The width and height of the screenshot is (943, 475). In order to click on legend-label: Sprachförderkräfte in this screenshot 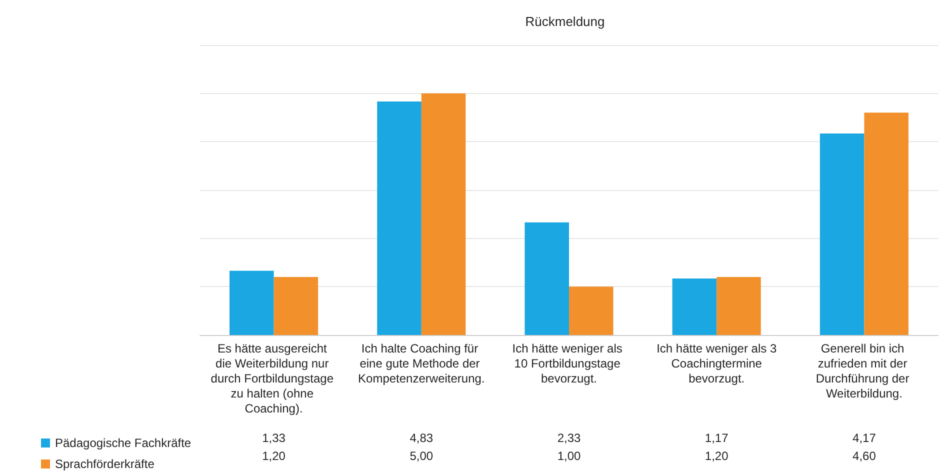, I will do `click(105, 464)`.